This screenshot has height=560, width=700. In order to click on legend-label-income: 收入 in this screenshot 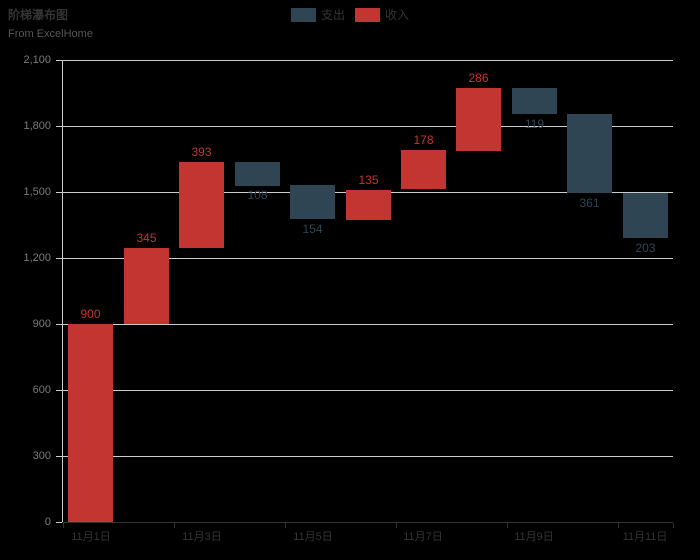, I will do `click(397, 15)`.